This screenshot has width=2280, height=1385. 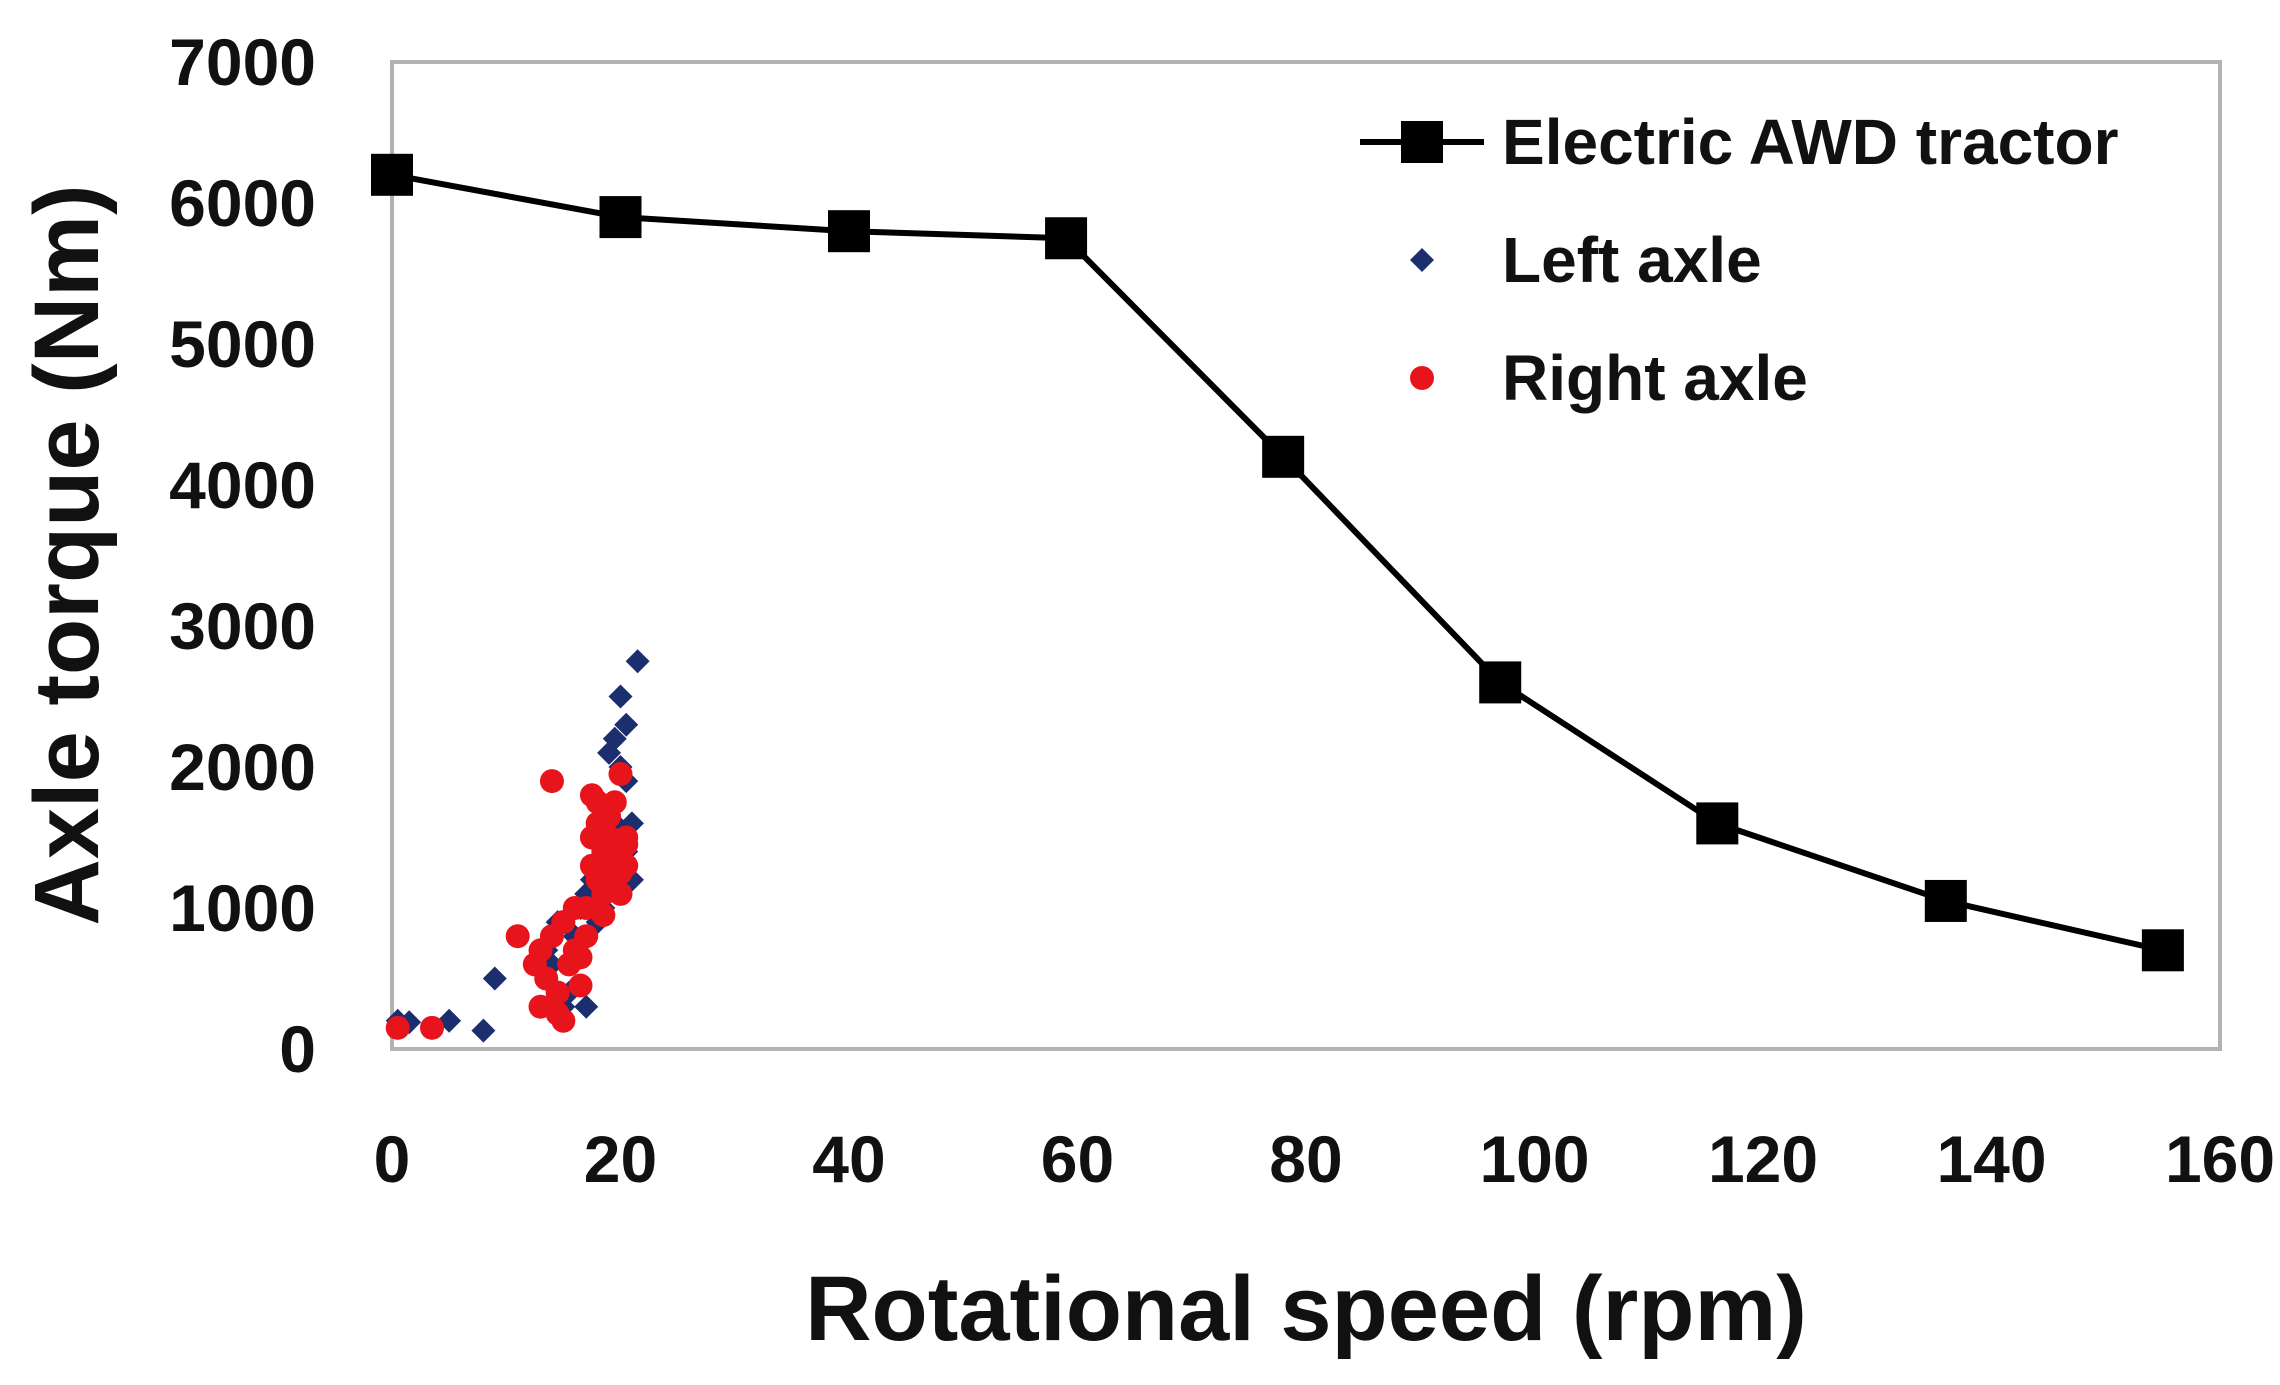 I want to click on y-tick-label: 0, so click(x=297, y=1049).